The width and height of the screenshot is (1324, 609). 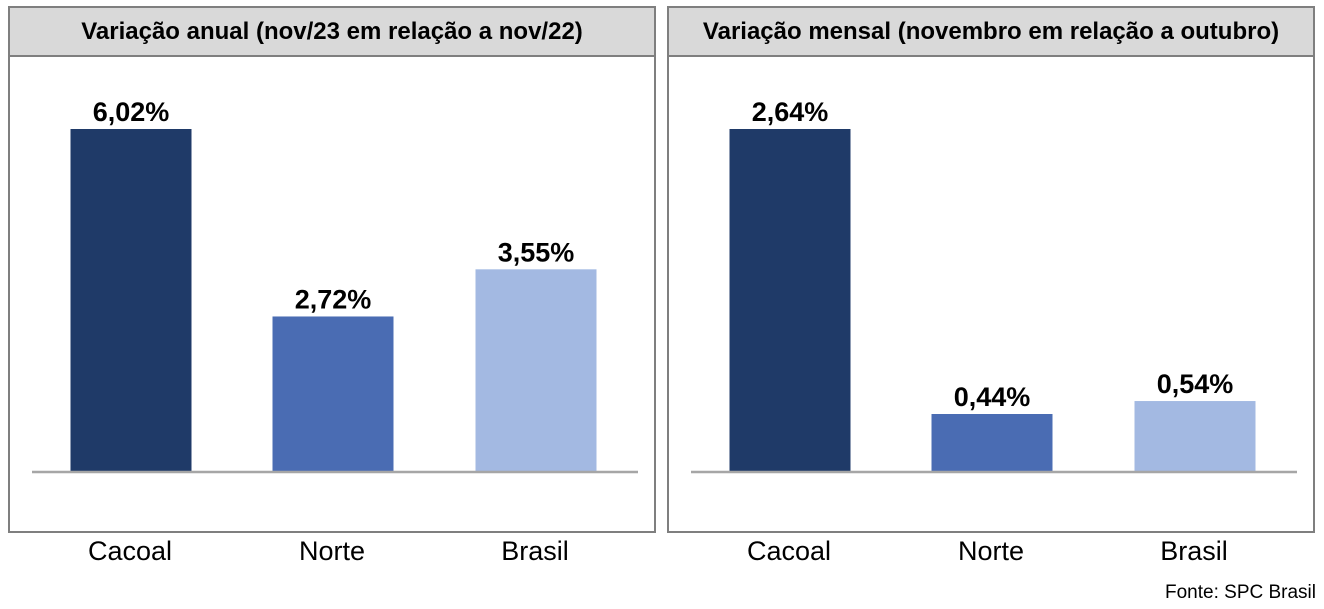 I want to click on source-note: Fonte: SPC Brasil, so click(x=1240, y=592).